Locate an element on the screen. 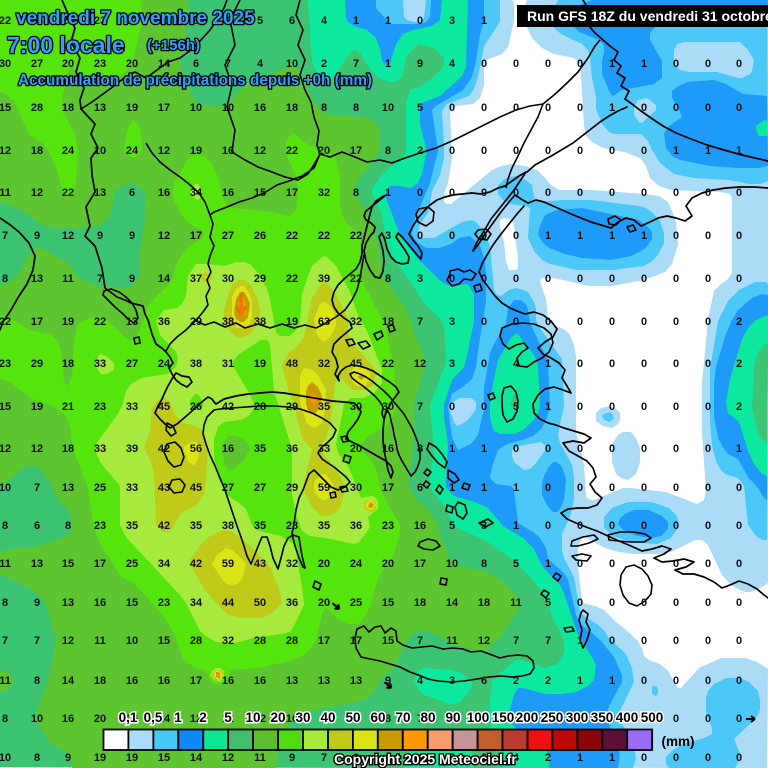  svg-text:Run GFS 18Z du vendredi 31 oct: Run GFS 18Z du vendredi 31 octobre 2025 is located at coordinates (647, 16).